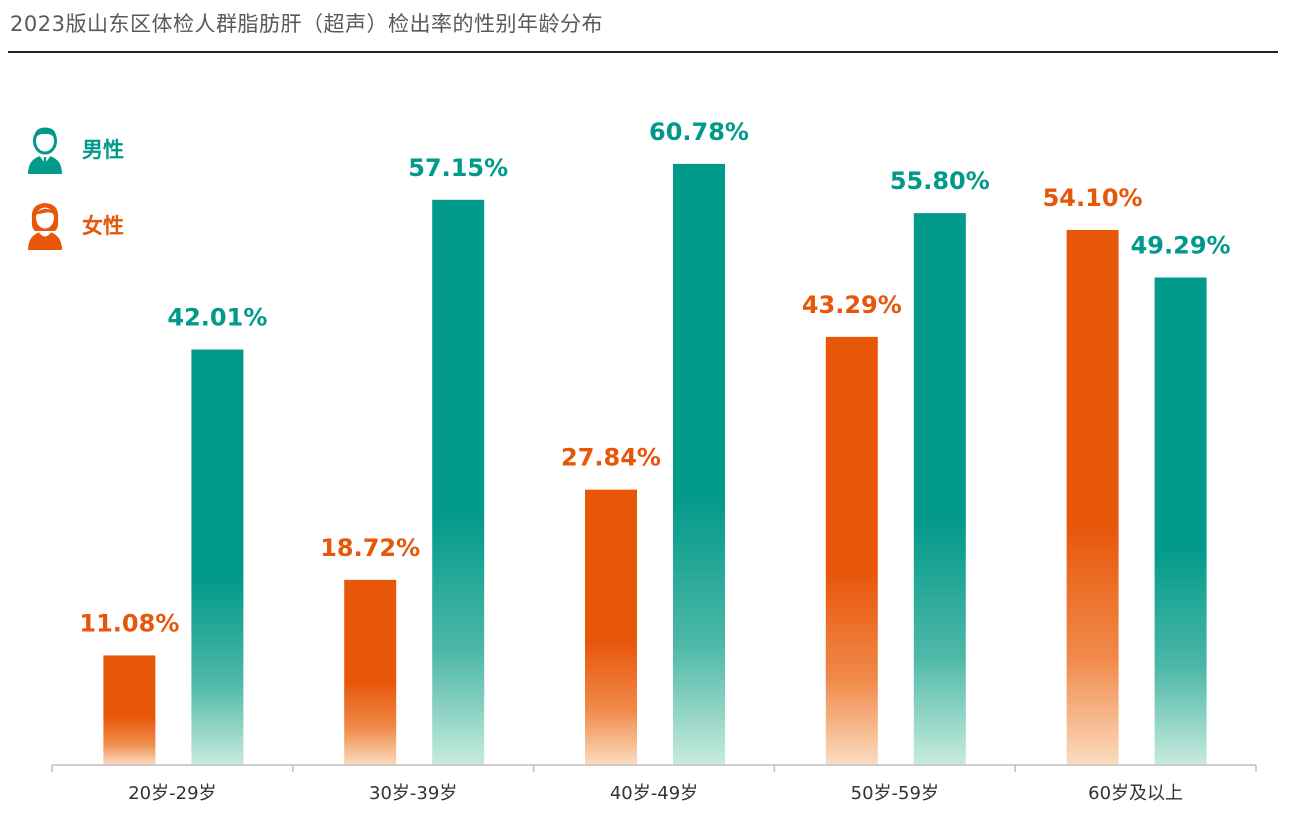  I want to click on data-label-female: 43.29%, so click(852, 305).